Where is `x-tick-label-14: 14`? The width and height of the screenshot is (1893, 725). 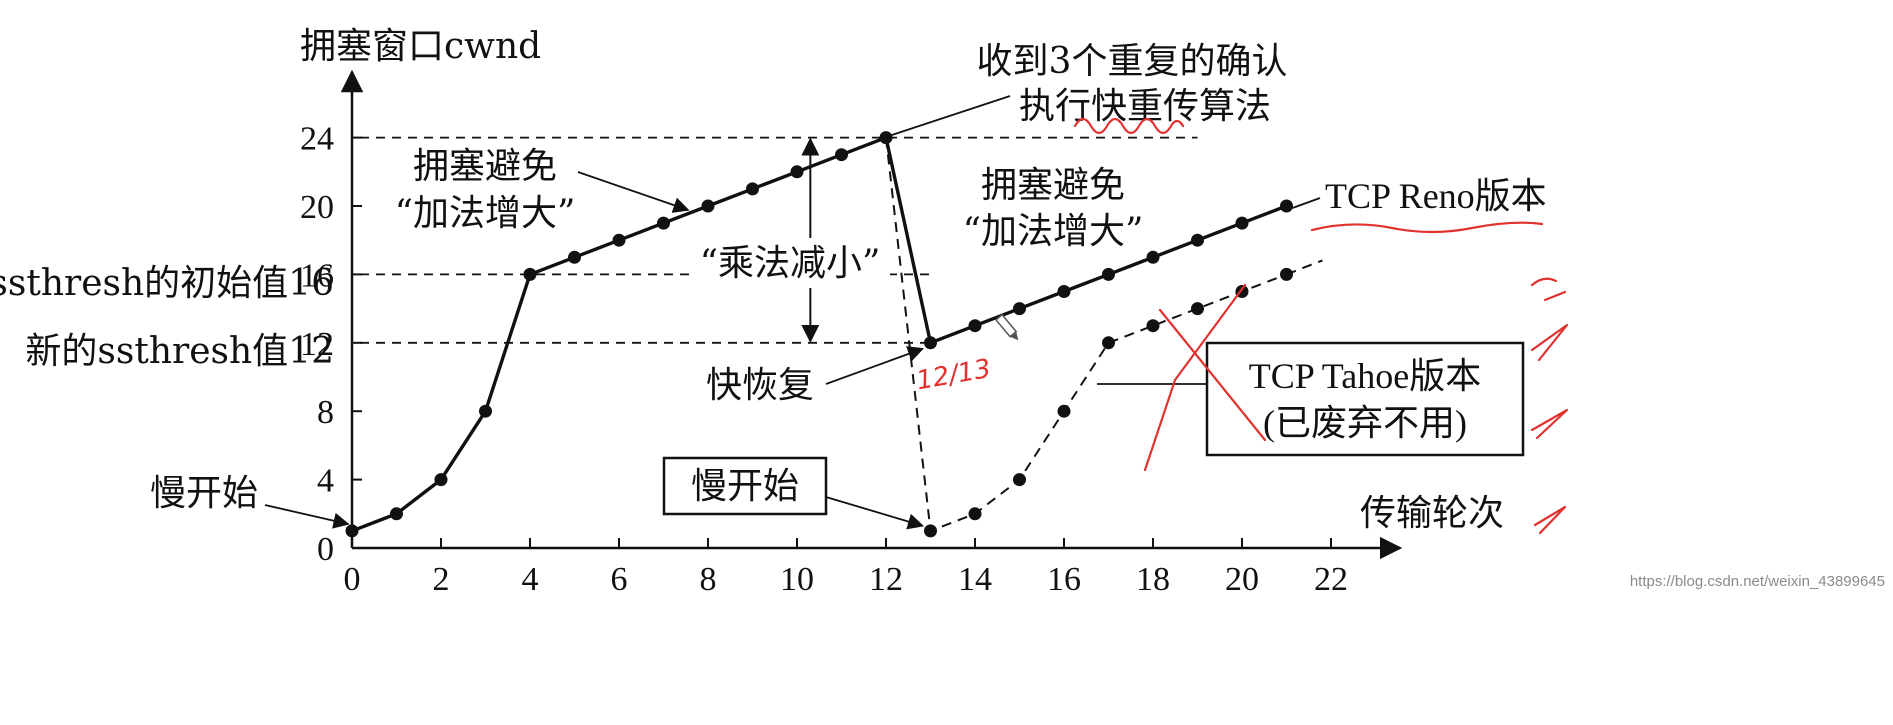 x-tick-label-14: 14 is located at coordinates (975, 579).